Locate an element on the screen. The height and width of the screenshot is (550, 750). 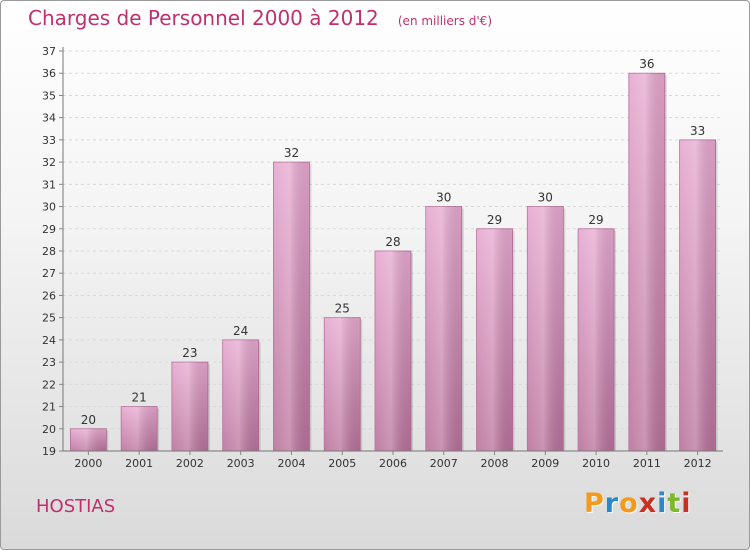
y-tick-label: 36 is located at coordinates (49, 73).